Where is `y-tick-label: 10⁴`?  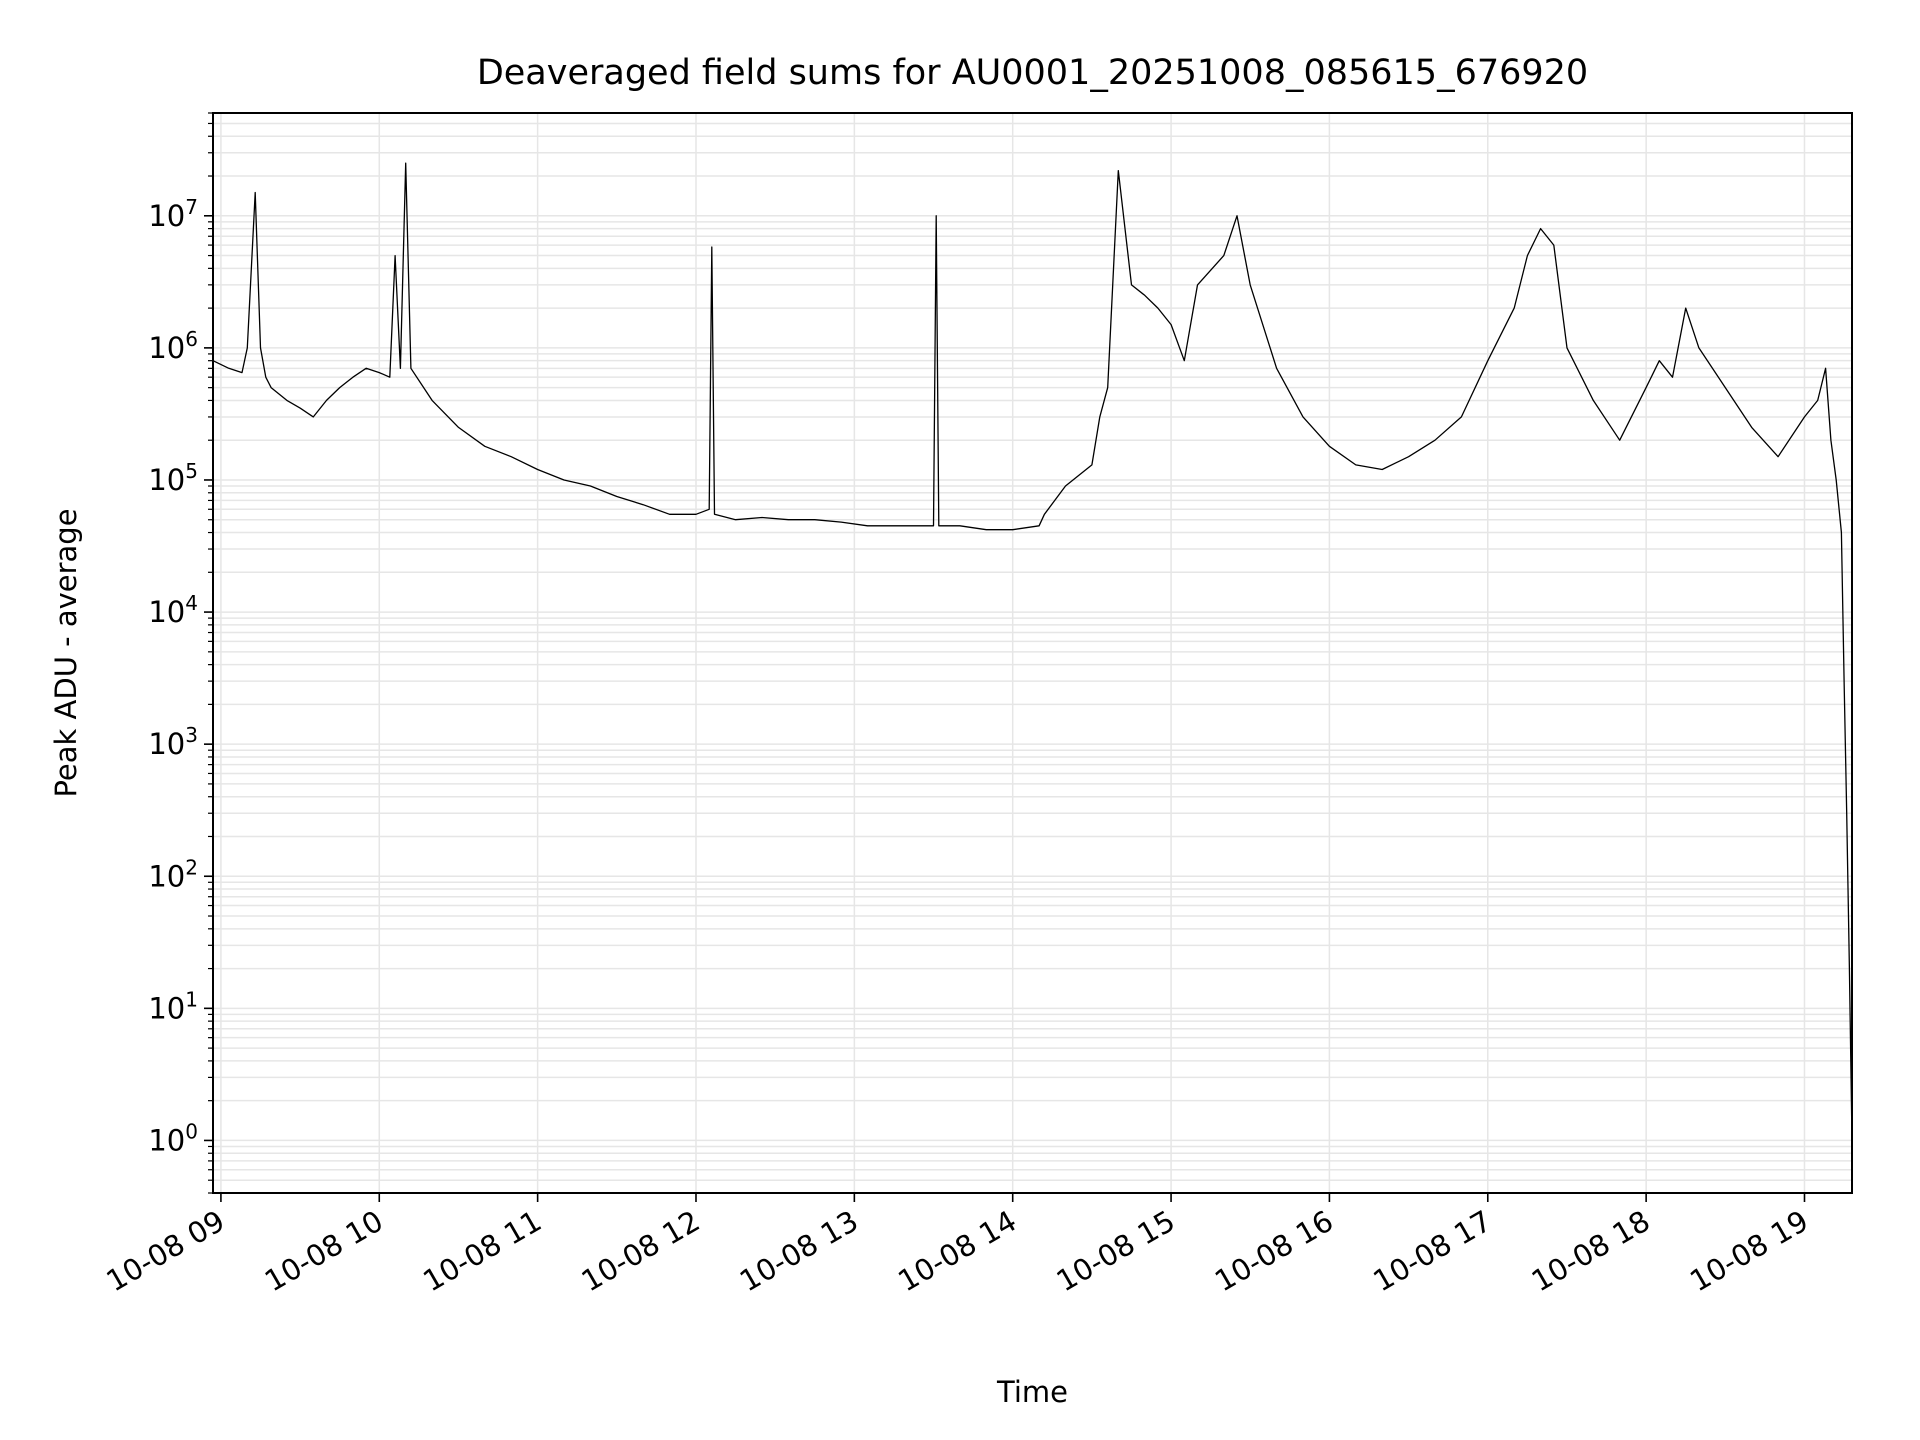
y-tick-label: 10⁴ is located at coordinates (173, 610).